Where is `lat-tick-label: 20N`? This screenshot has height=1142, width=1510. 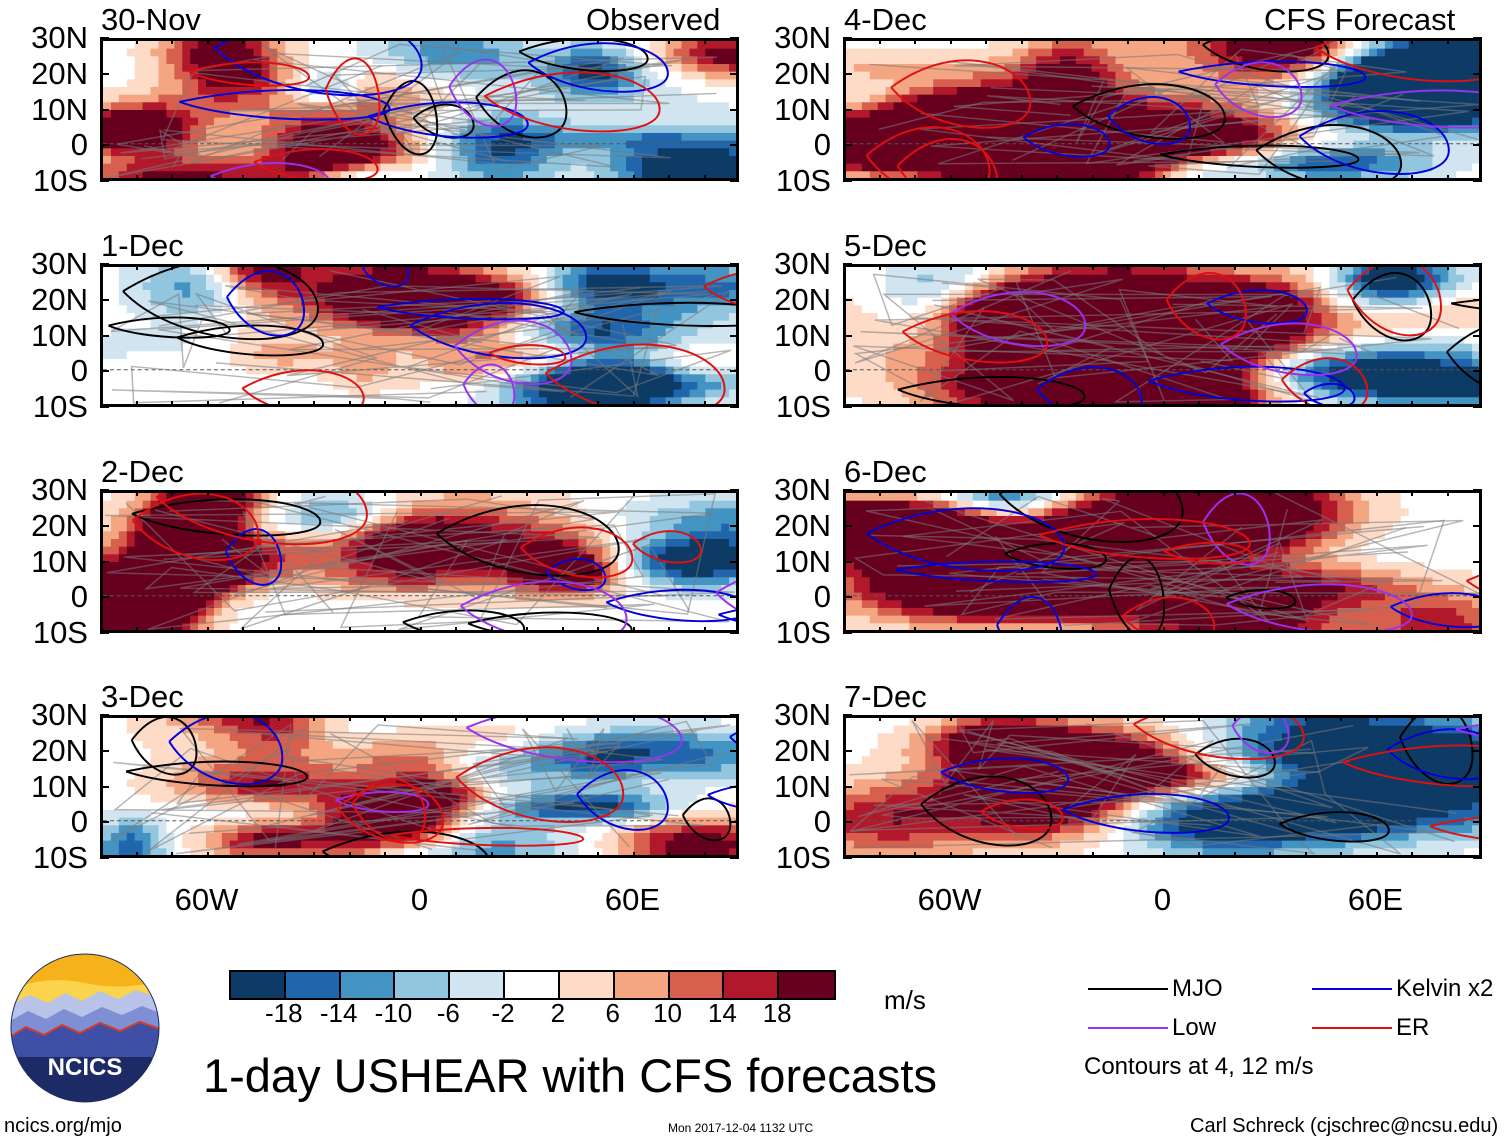 lat-tick-label: 20N is located at coordinates (59, 750).